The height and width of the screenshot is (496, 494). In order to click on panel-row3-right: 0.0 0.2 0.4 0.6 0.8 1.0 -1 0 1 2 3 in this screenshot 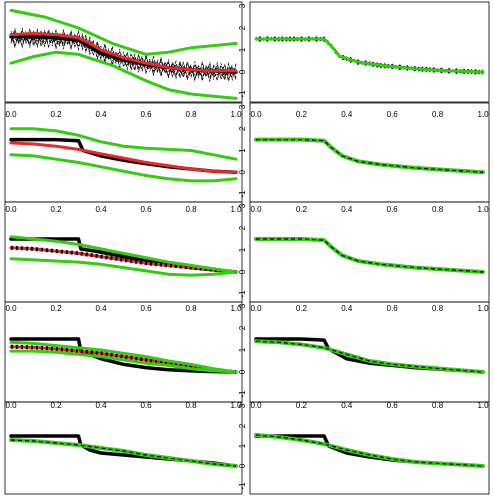, I will do `click(364, 252)`.